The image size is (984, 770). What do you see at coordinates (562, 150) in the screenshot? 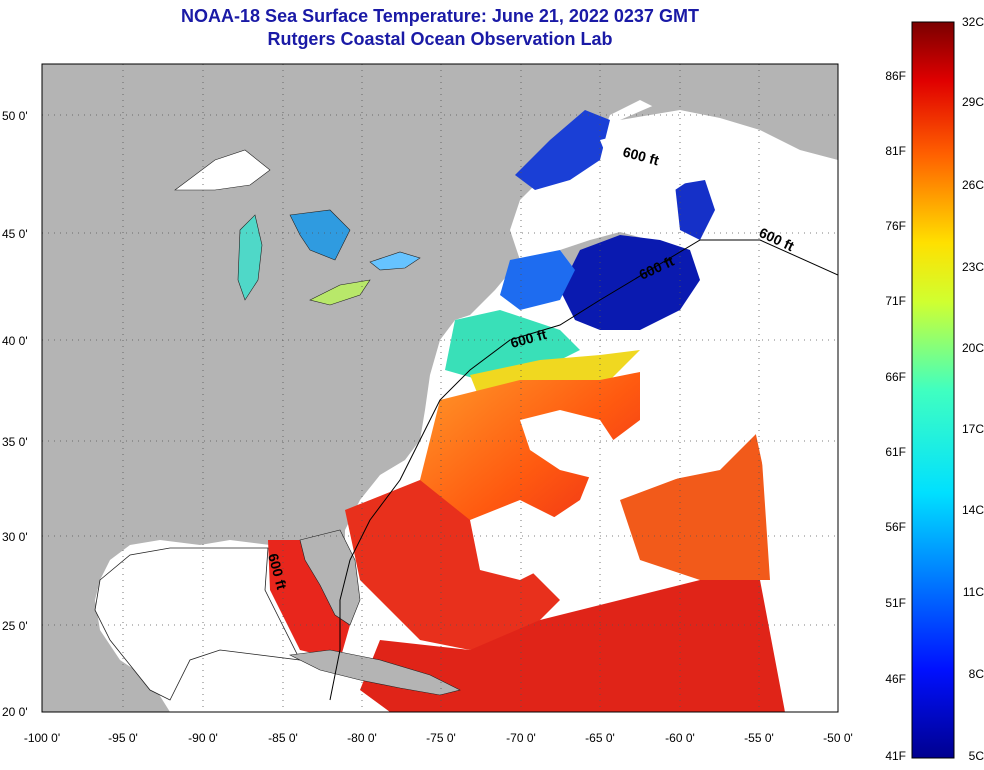
I see `sst-cold-gulf-stlawrence` at bounding box center [562, 150].